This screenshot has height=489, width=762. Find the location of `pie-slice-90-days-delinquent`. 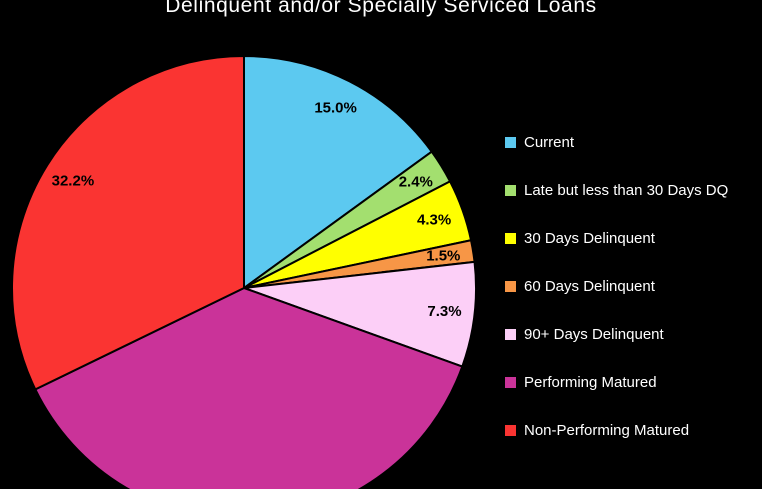

pie-slice-90-days-delinquent is located at coordinates (360, 314).